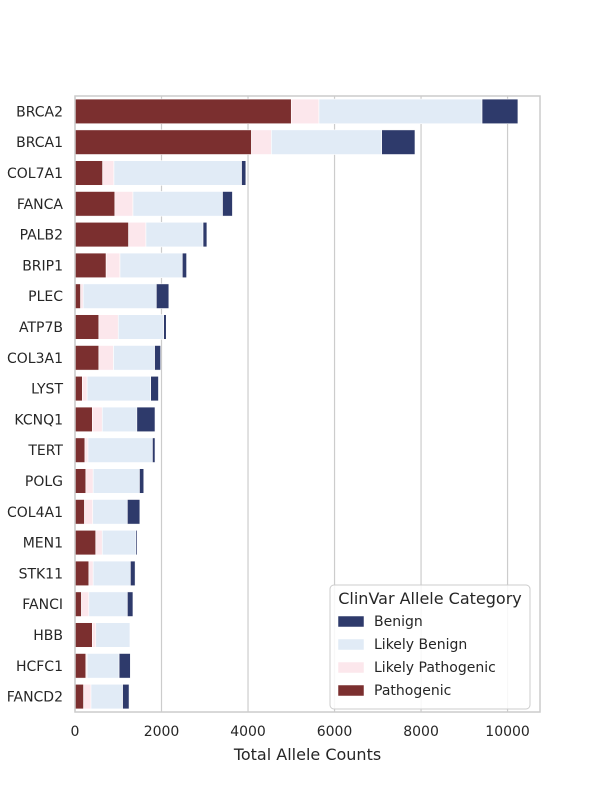  What do you see at coordinates (38, 420) in the screenshot?
I see `y-tick-label: KCNQ1` at bounding box center [38, 420].